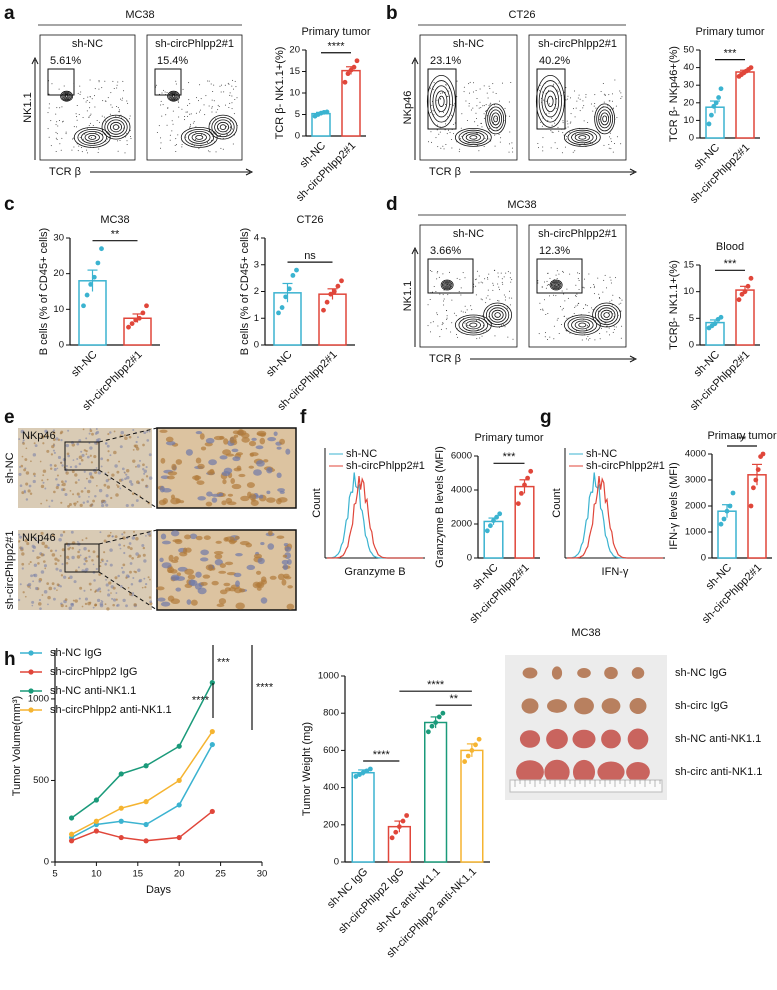 Image resolution: width=777 pixels, height=990 pixels. Describe the element at coordinates (331, 824) in the screenshot. I see `y-tick-label: 200` at that location.